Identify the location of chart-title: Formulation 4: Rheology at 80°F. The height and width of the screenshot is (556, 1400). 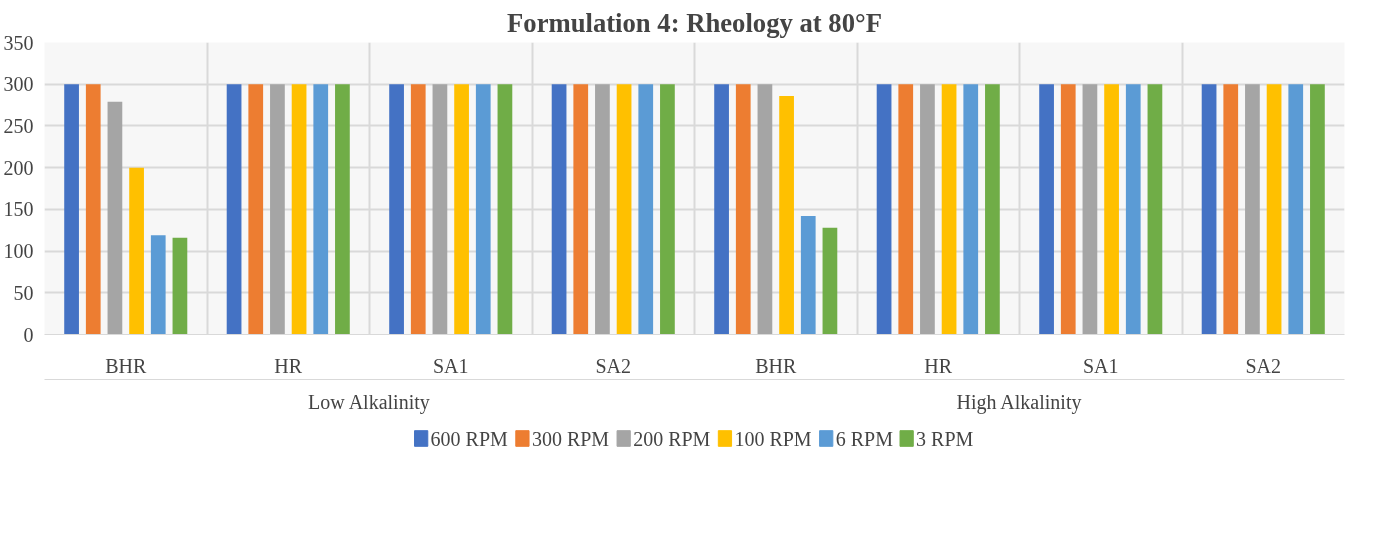
(694, 22).